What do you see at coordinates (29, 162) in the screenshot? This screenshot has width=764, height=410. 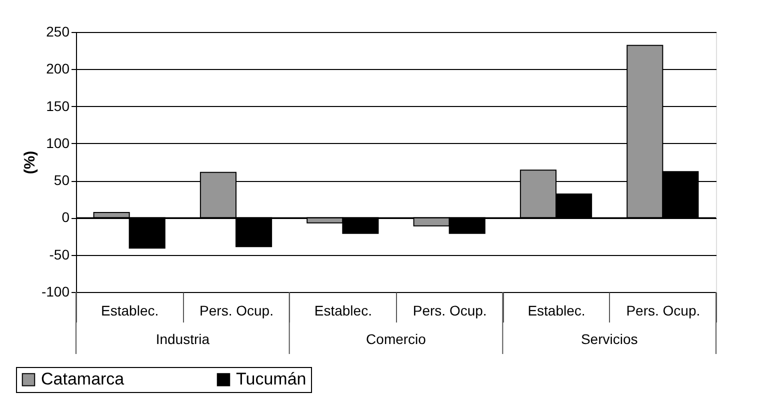 I see `y-axis-title: (%)` at bounding box center [29, 162].